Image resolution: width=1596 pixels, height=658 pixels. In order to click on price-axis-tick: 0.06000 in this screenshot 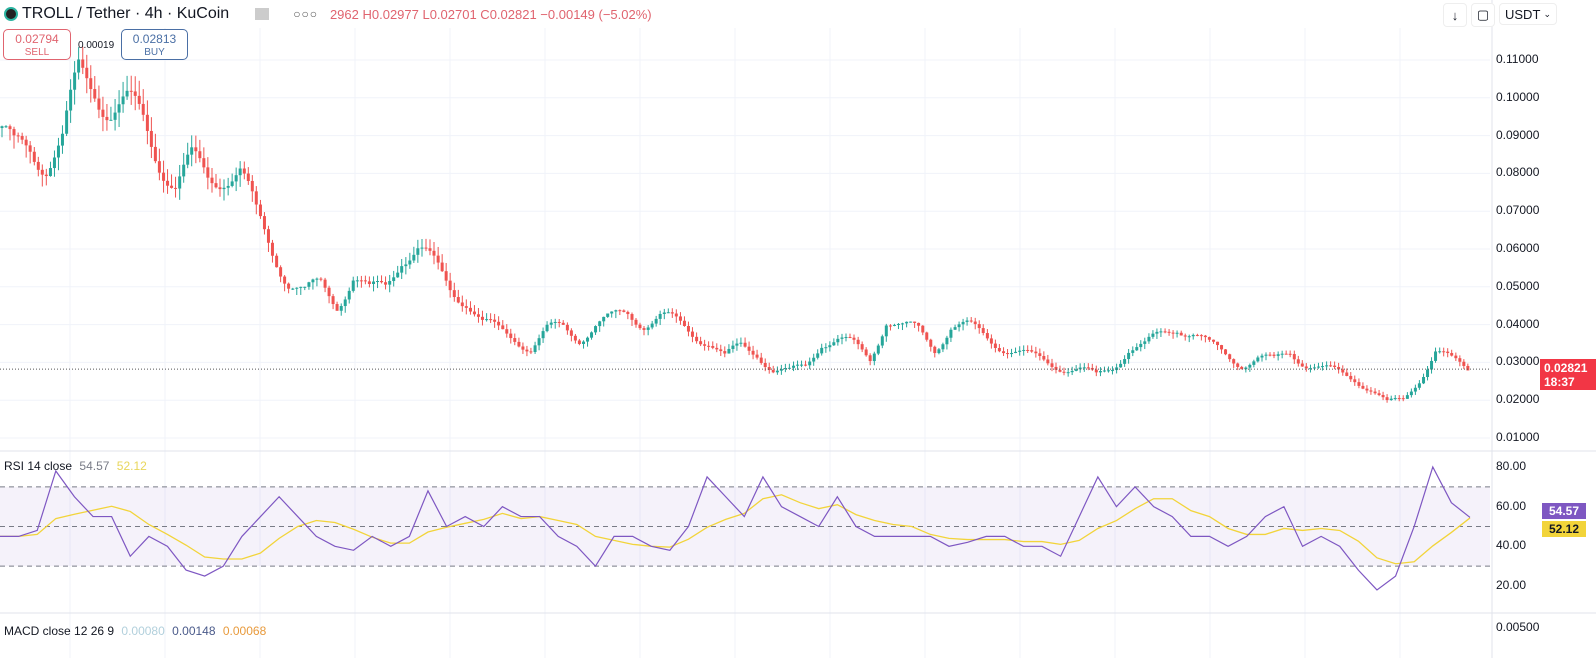, I will do `click(1518, 248)`.